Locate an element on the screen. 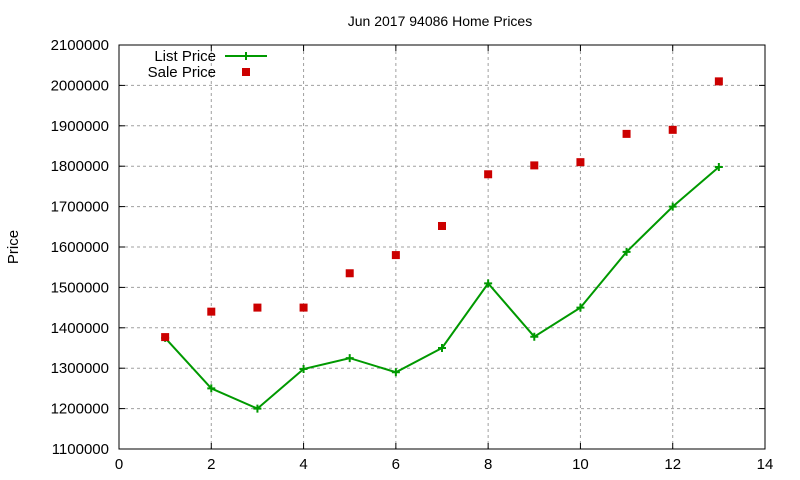 This screenshot has height=480, width=800. chart-title: Jun 2017 94086 Home Prices is located at coordinates (440, 21).